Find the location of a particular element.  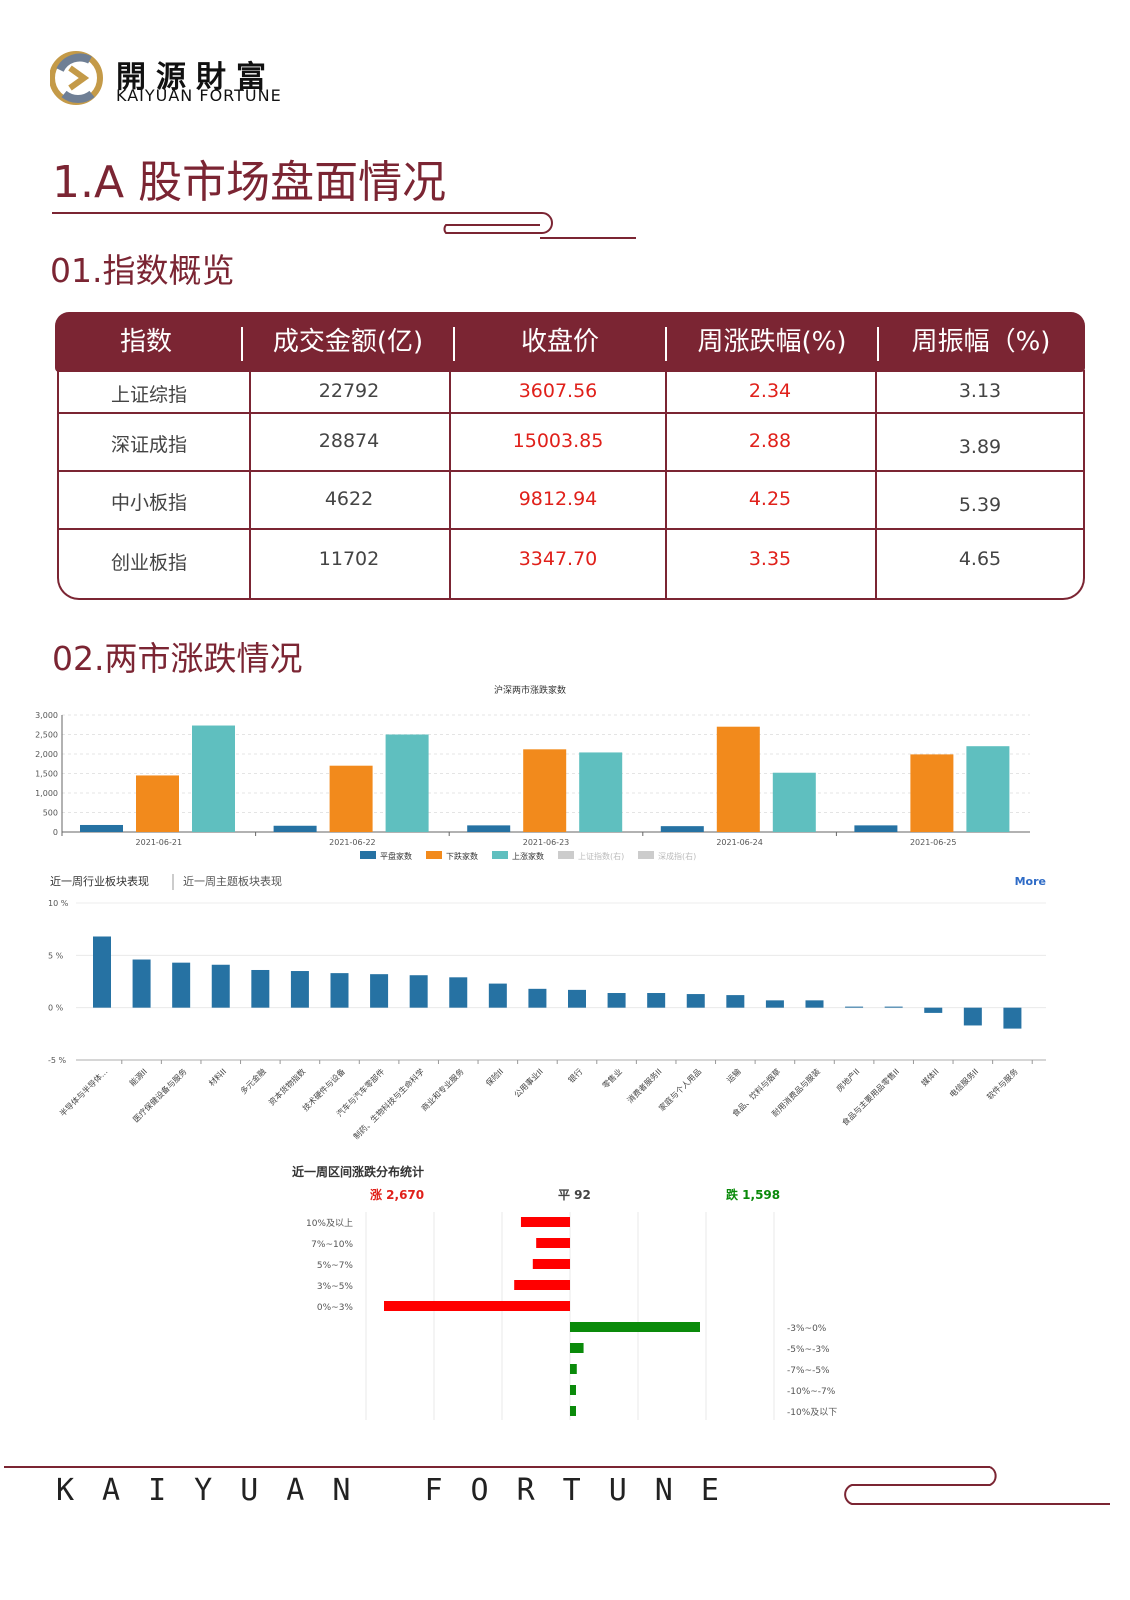

y-tick-label: 0 is located at coordinates (55, 832).